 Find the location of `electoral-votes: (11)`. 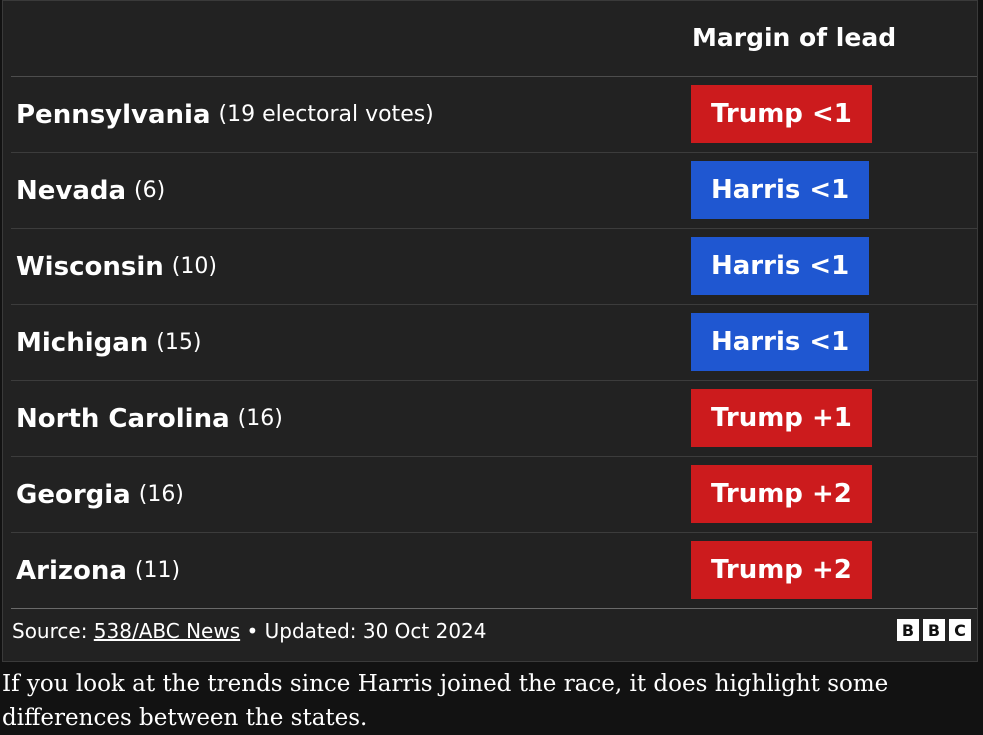

electoral-votes: (11) is located at coordinates (157, 570).